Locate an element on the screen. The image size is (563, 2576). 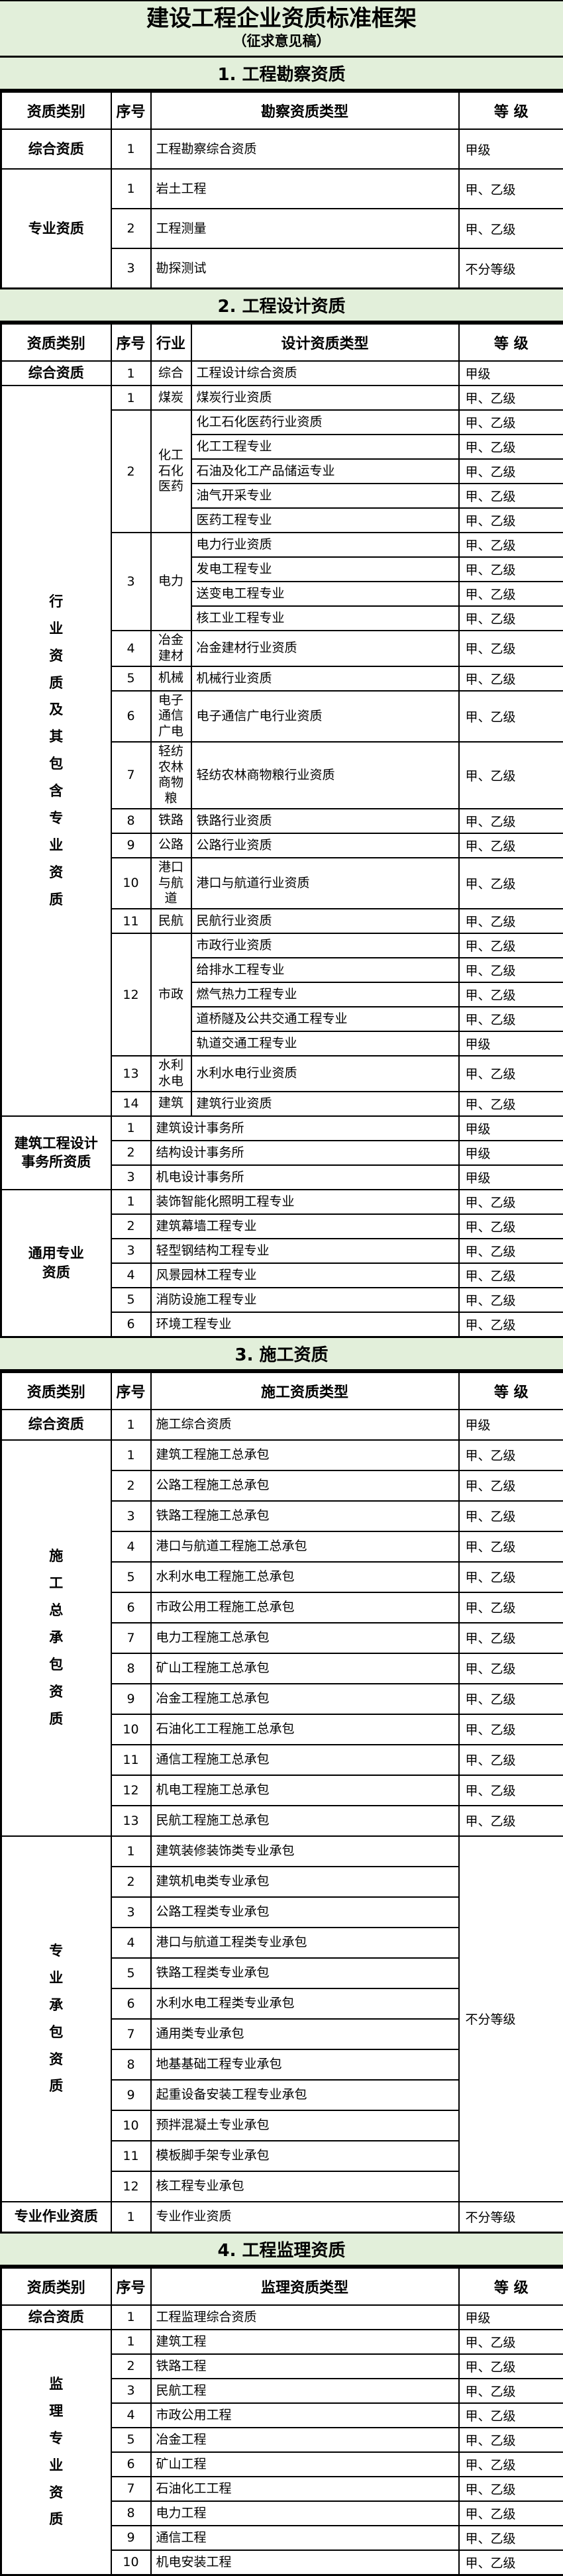
seq-cell: 5 is located at coordinates (131, 1300).